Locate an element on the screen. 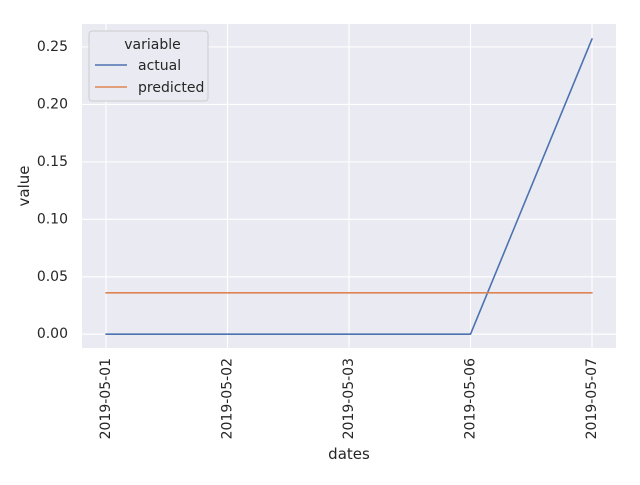  legend-title: variable is located at coordinates (152, 45).